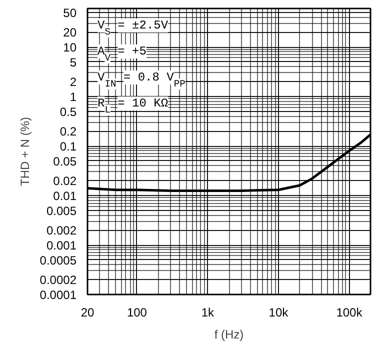 The image size is (373, 353). Describe the element at coordinates (61, 231) in the screenshot. I see `y-tick-label: 0.002` at that location.